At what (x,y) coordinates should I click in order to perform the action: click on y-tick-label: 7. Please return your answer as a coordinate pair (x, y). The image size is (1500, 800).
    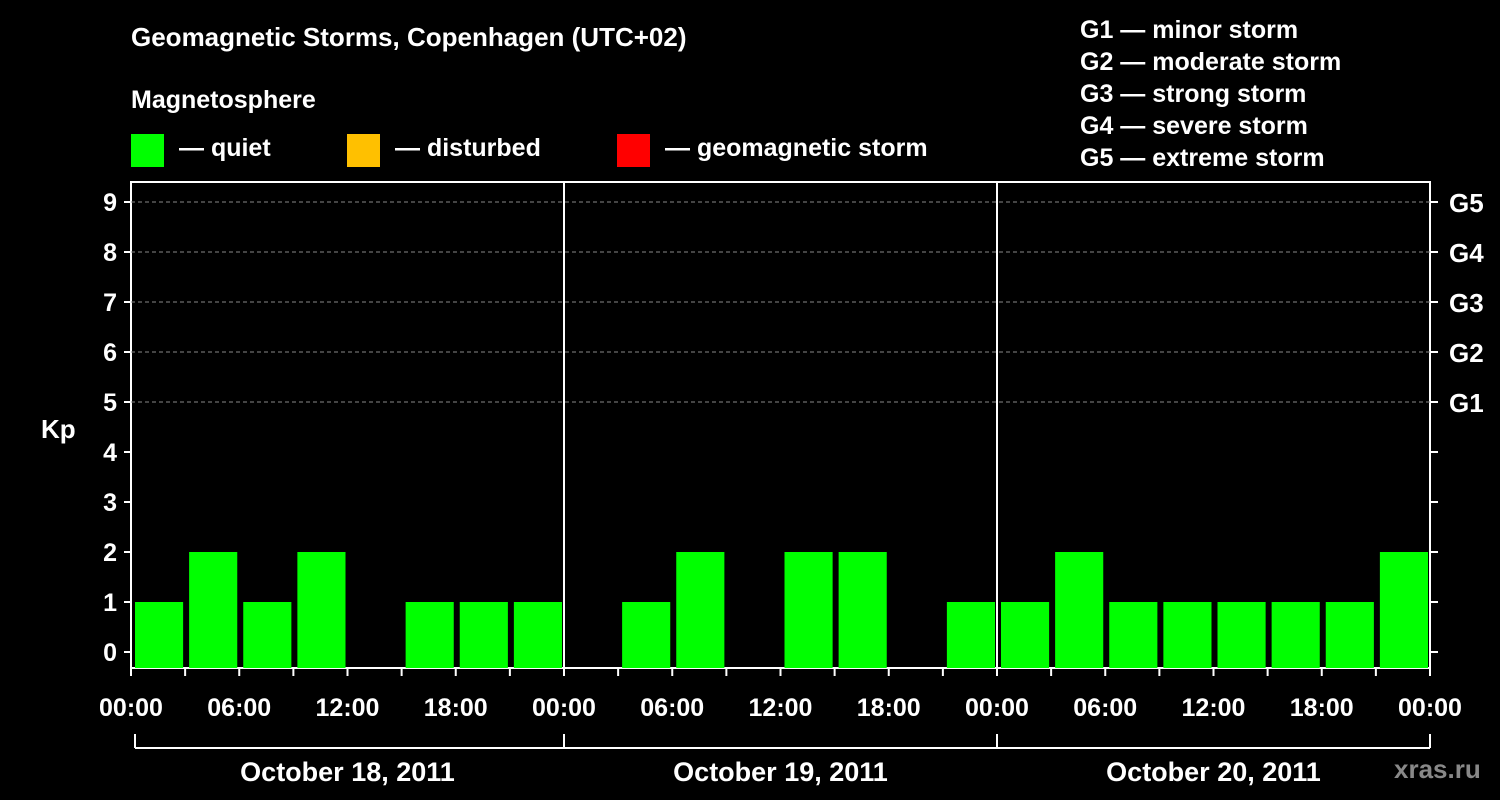
    Looking at the image, I should click on (110, 303).